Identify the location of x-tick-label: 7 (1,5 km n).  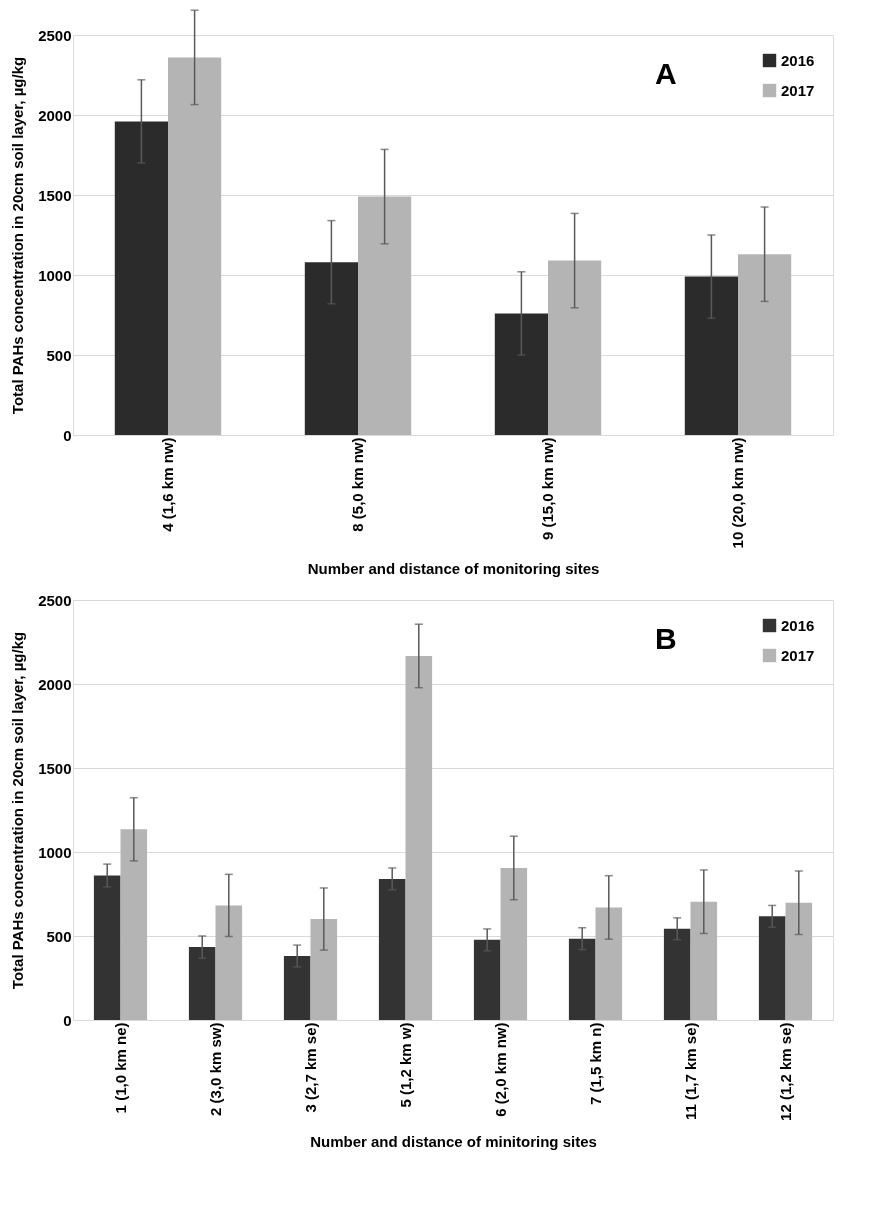
(595, 1064).